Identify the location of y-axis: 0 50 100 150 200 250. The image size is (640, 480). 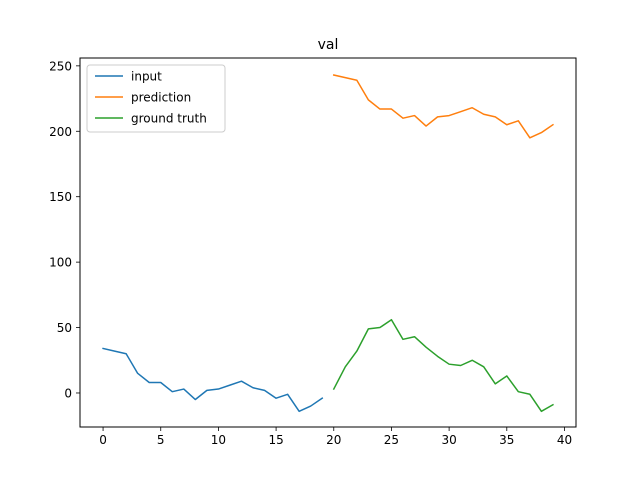
(64, 229).